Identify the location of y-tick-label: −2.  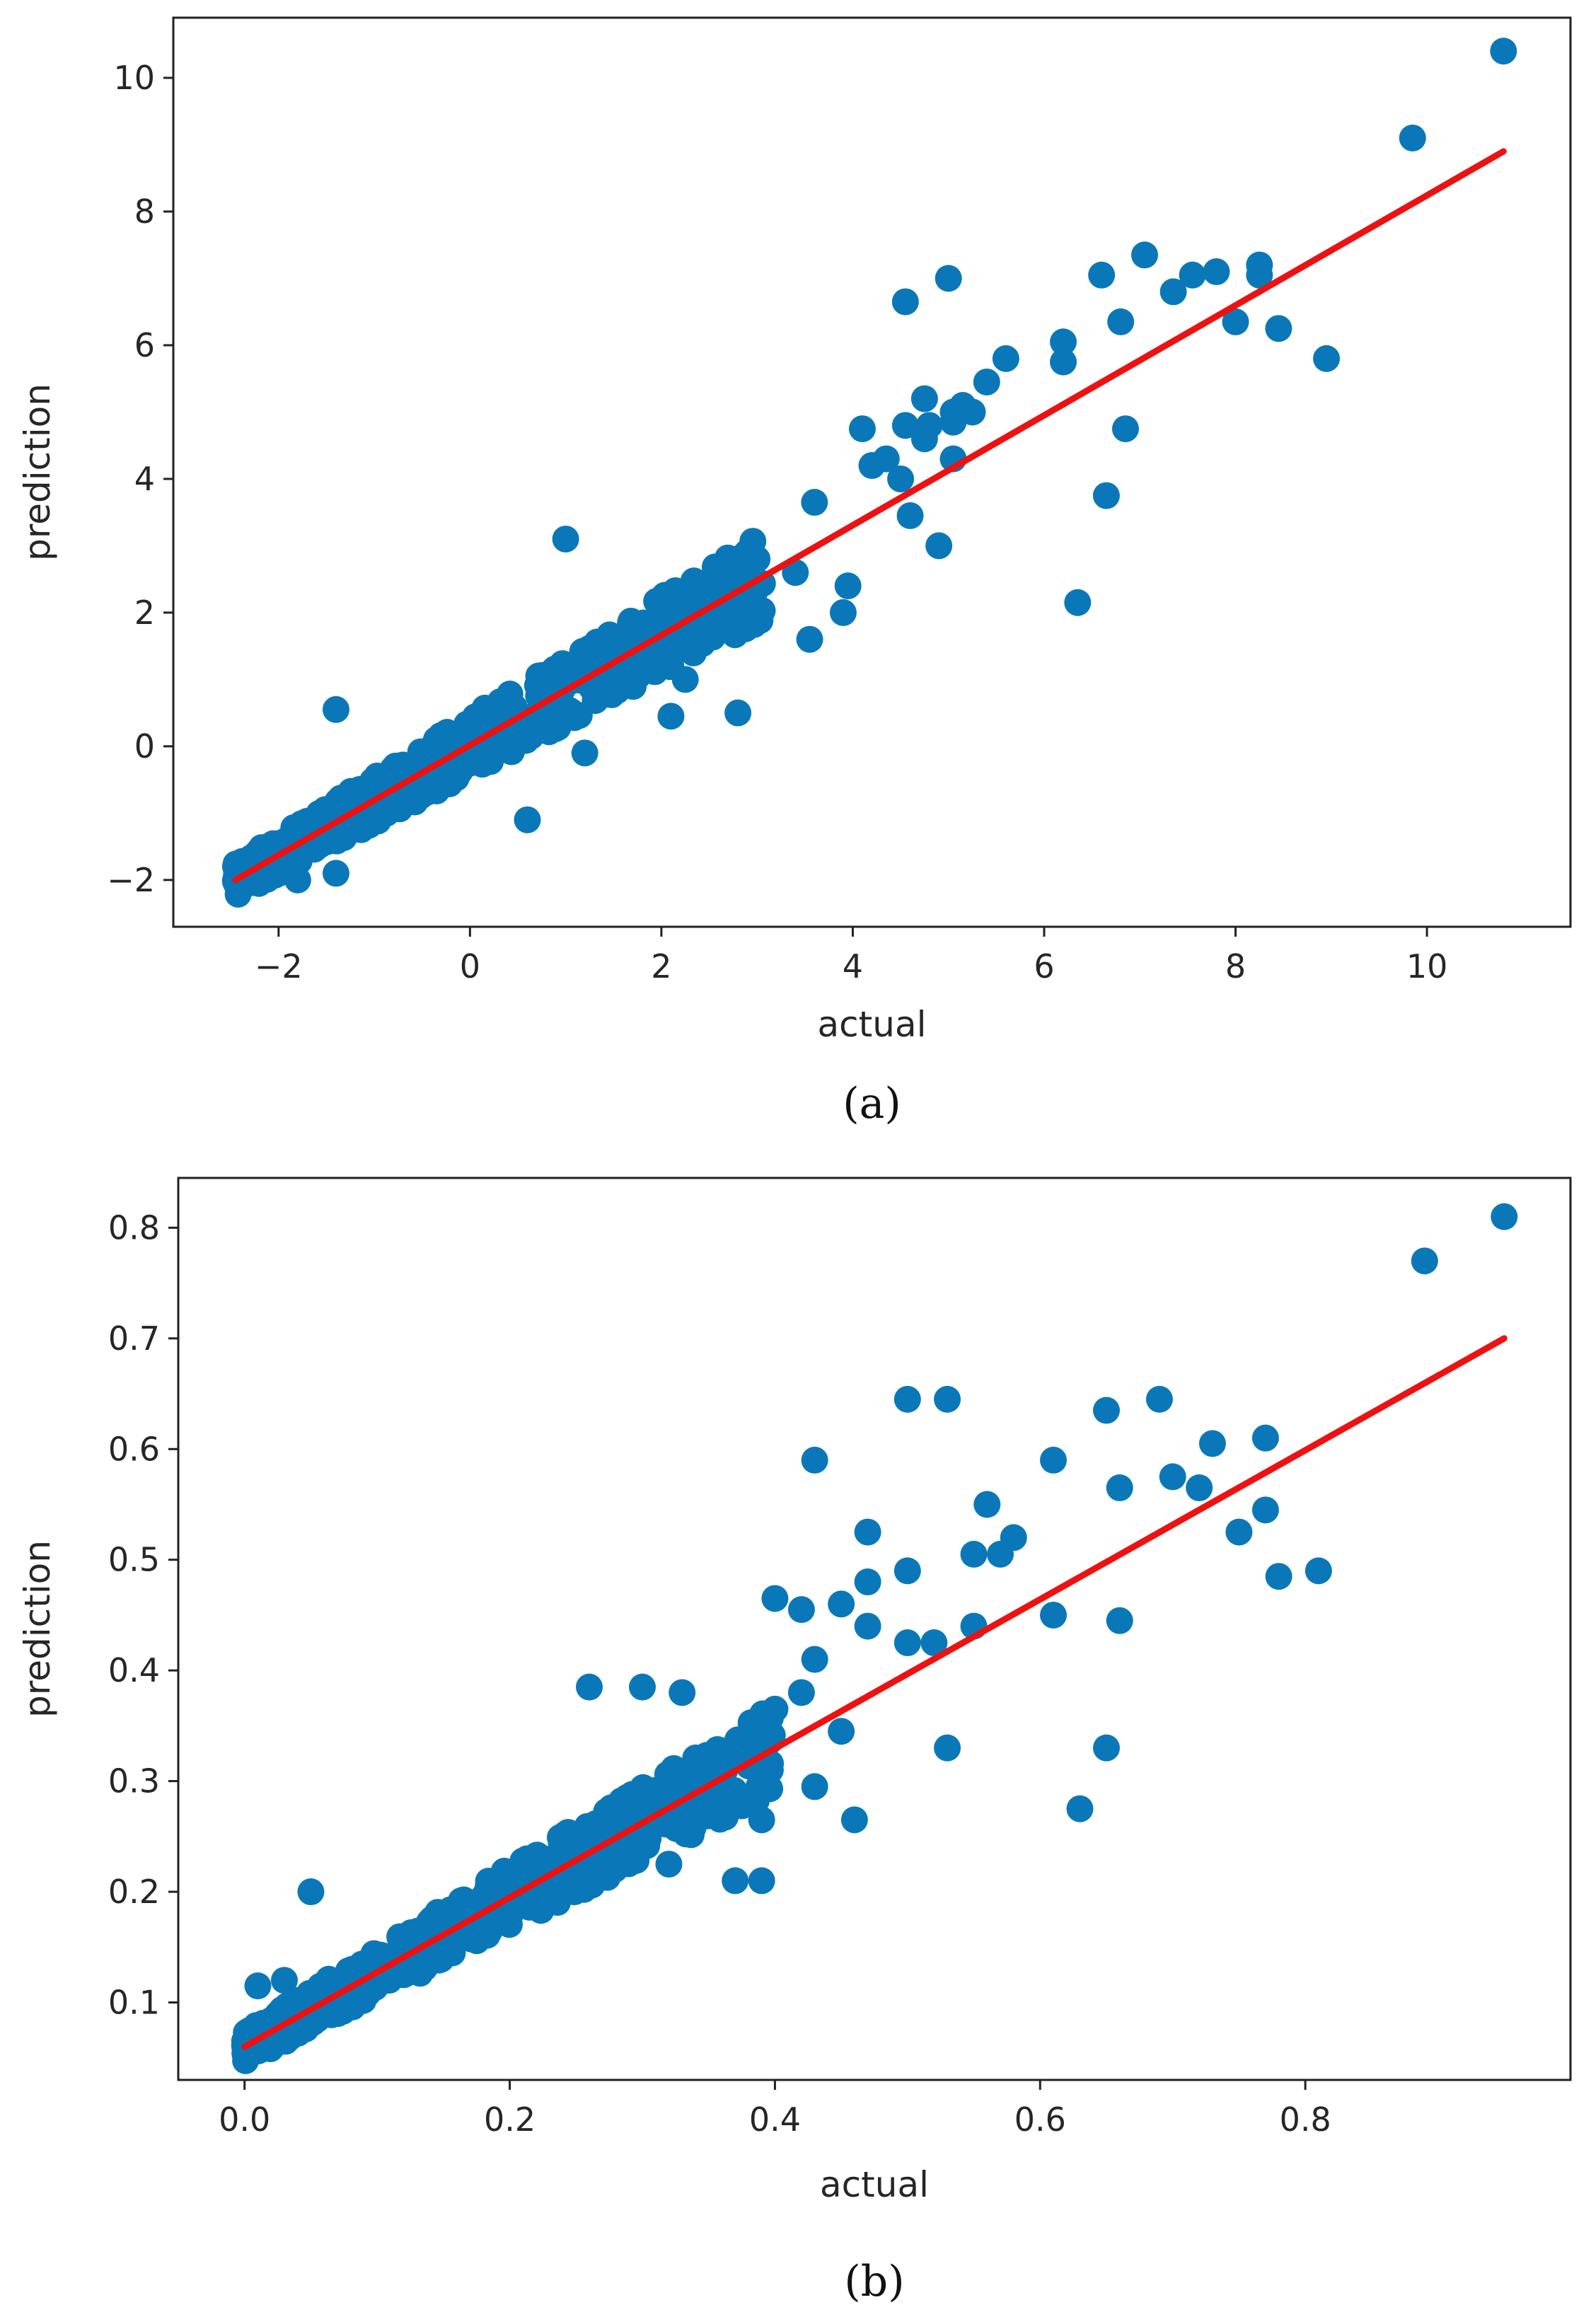
(131, 880).